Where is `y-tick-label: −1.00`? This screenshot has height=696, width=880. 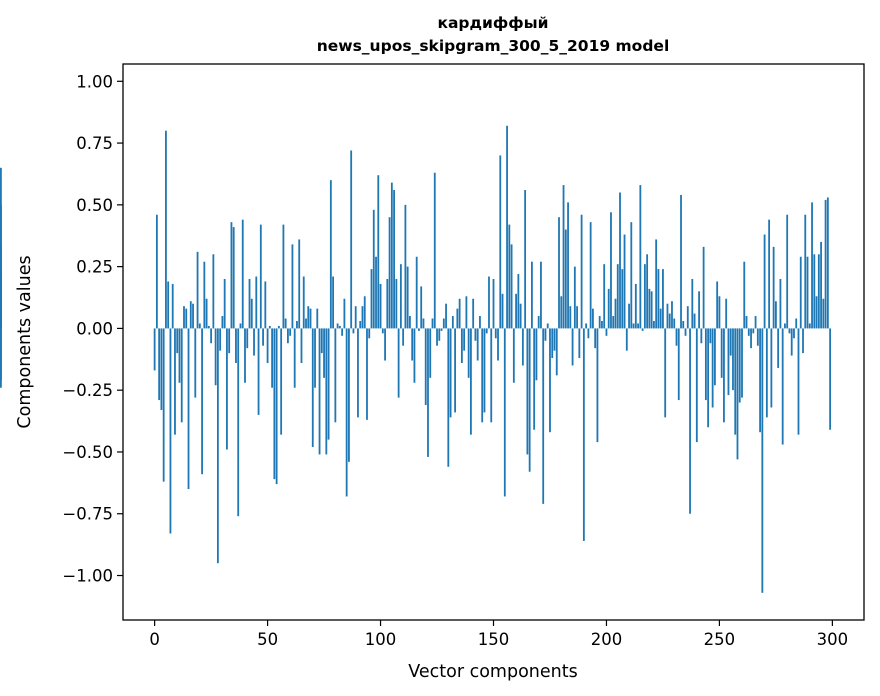
y-tick-label: −1.00 is located at coordinates (87, 576).